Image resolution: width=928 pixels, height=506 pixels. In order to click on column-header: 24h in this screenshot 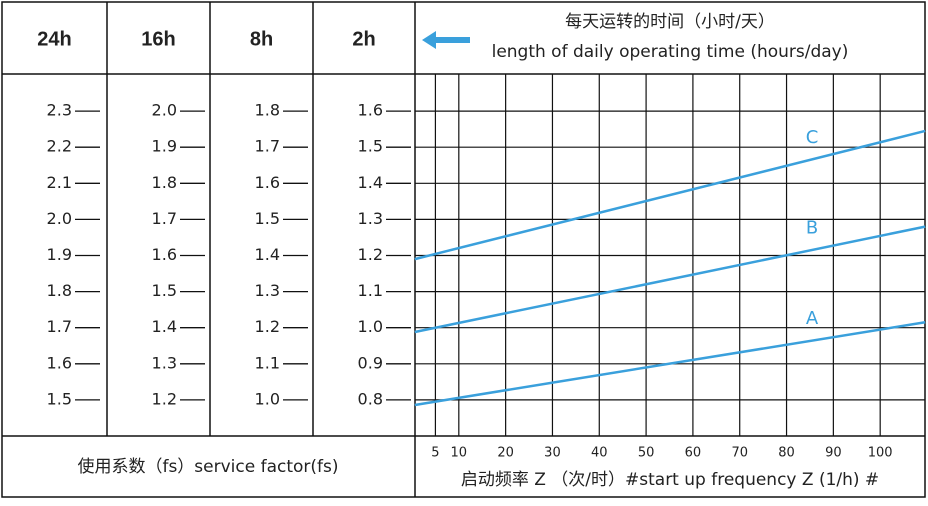, I will do `click(54, 39)`.